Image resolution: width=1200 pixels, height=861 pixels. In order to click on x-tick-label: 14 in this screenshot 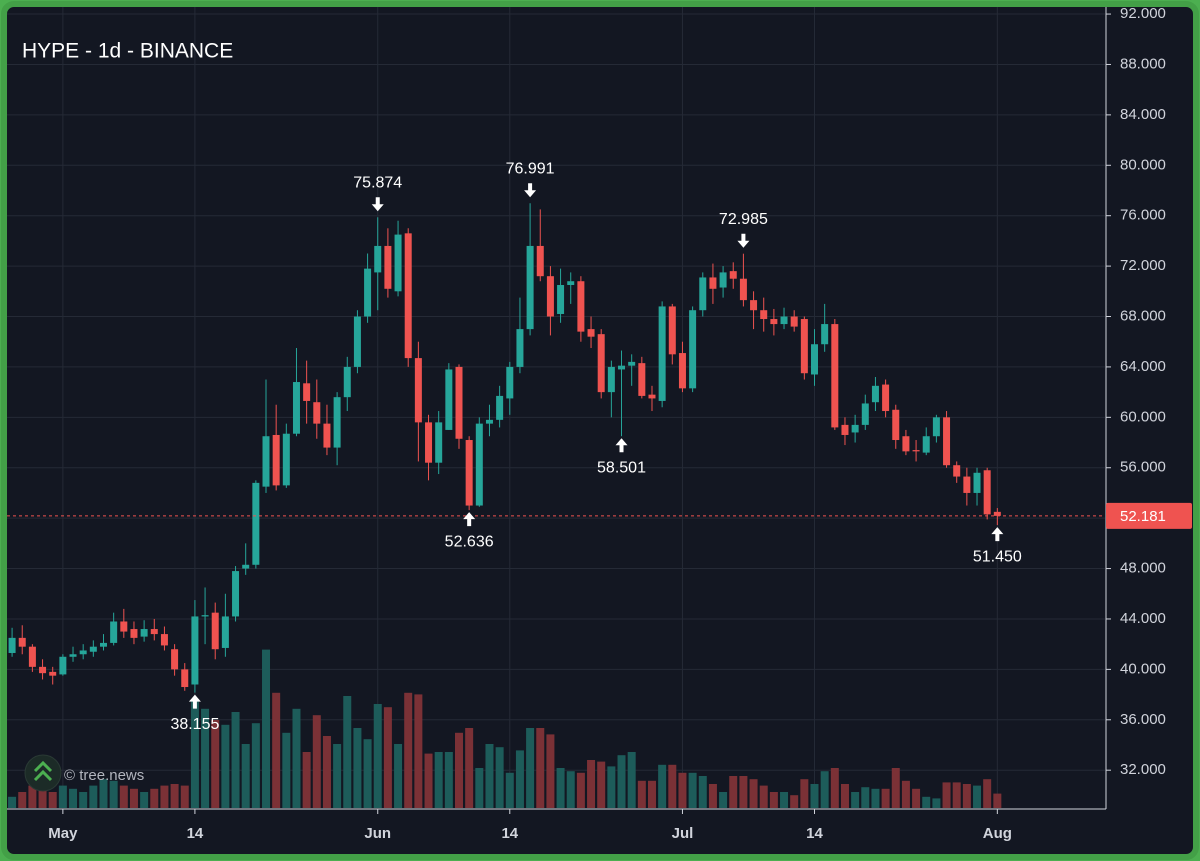, I will do `click(509, 833)`.